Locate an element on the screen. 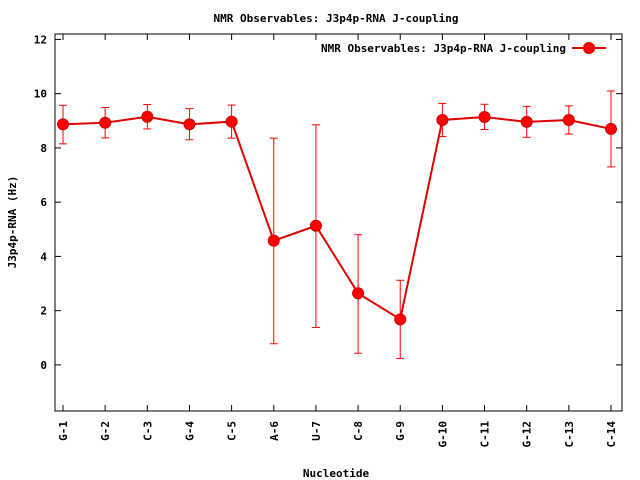 The height and width of the screenshot is (480, 640). x-tick-label: C-14 is located at coordinates (611, 434).